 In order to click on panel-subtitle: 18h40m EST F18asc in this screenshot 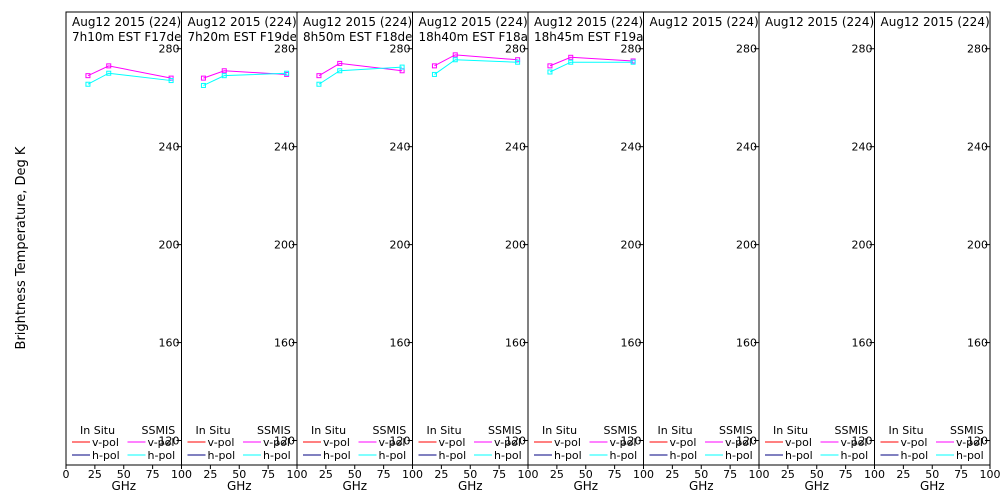, I will do `click(480, 37)`.